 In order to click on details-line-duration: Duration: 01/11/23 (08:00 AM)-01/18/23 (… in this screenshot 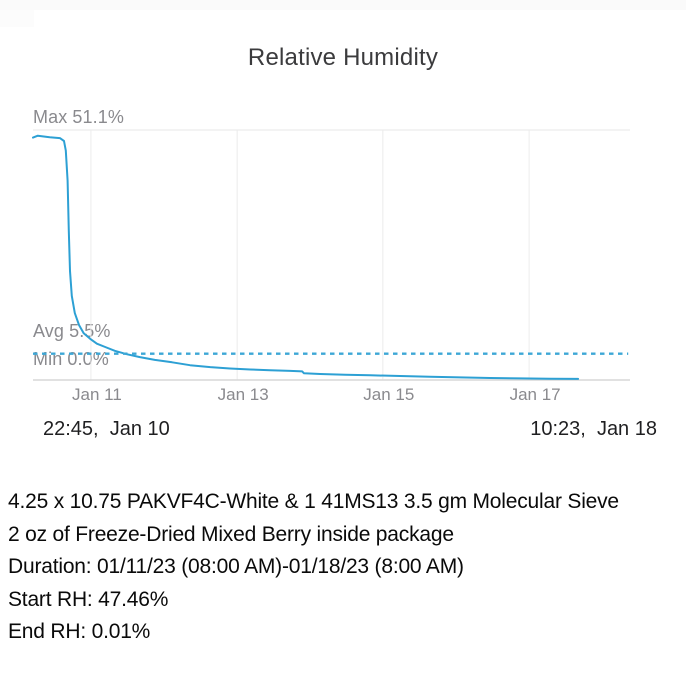, I will do `click(236, 566)`.